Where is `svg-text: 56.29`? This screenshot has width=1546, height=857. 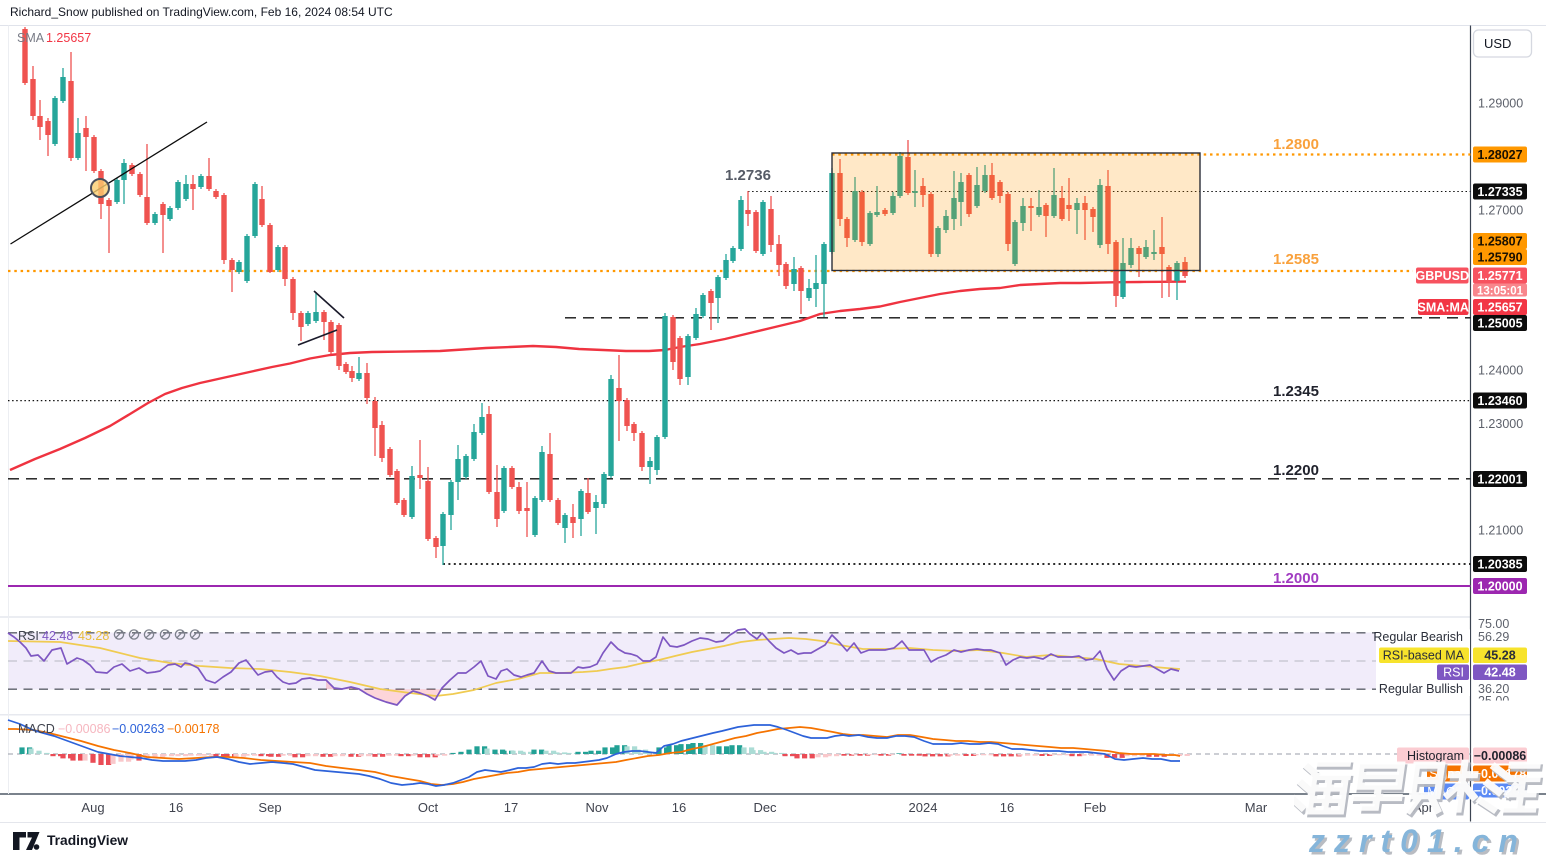
svg-text: 56.29 is located at coordinates (1493, 637).